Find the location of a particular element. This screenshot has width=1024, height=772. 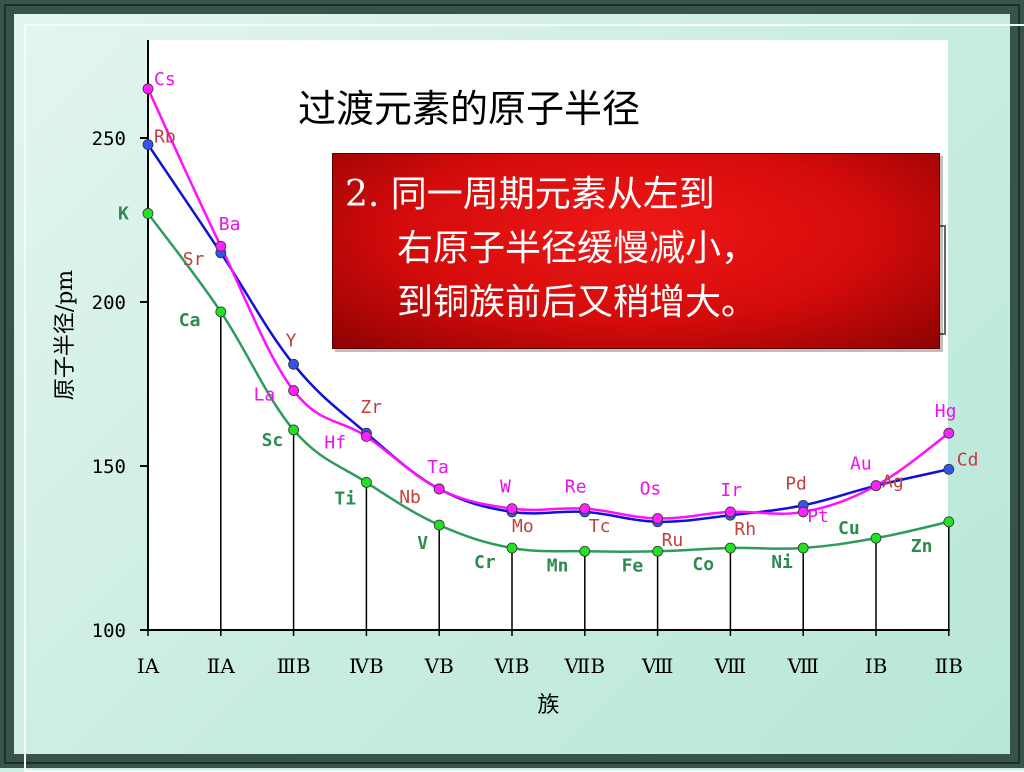

element-label: Cr is located at coordinates (485, 562).